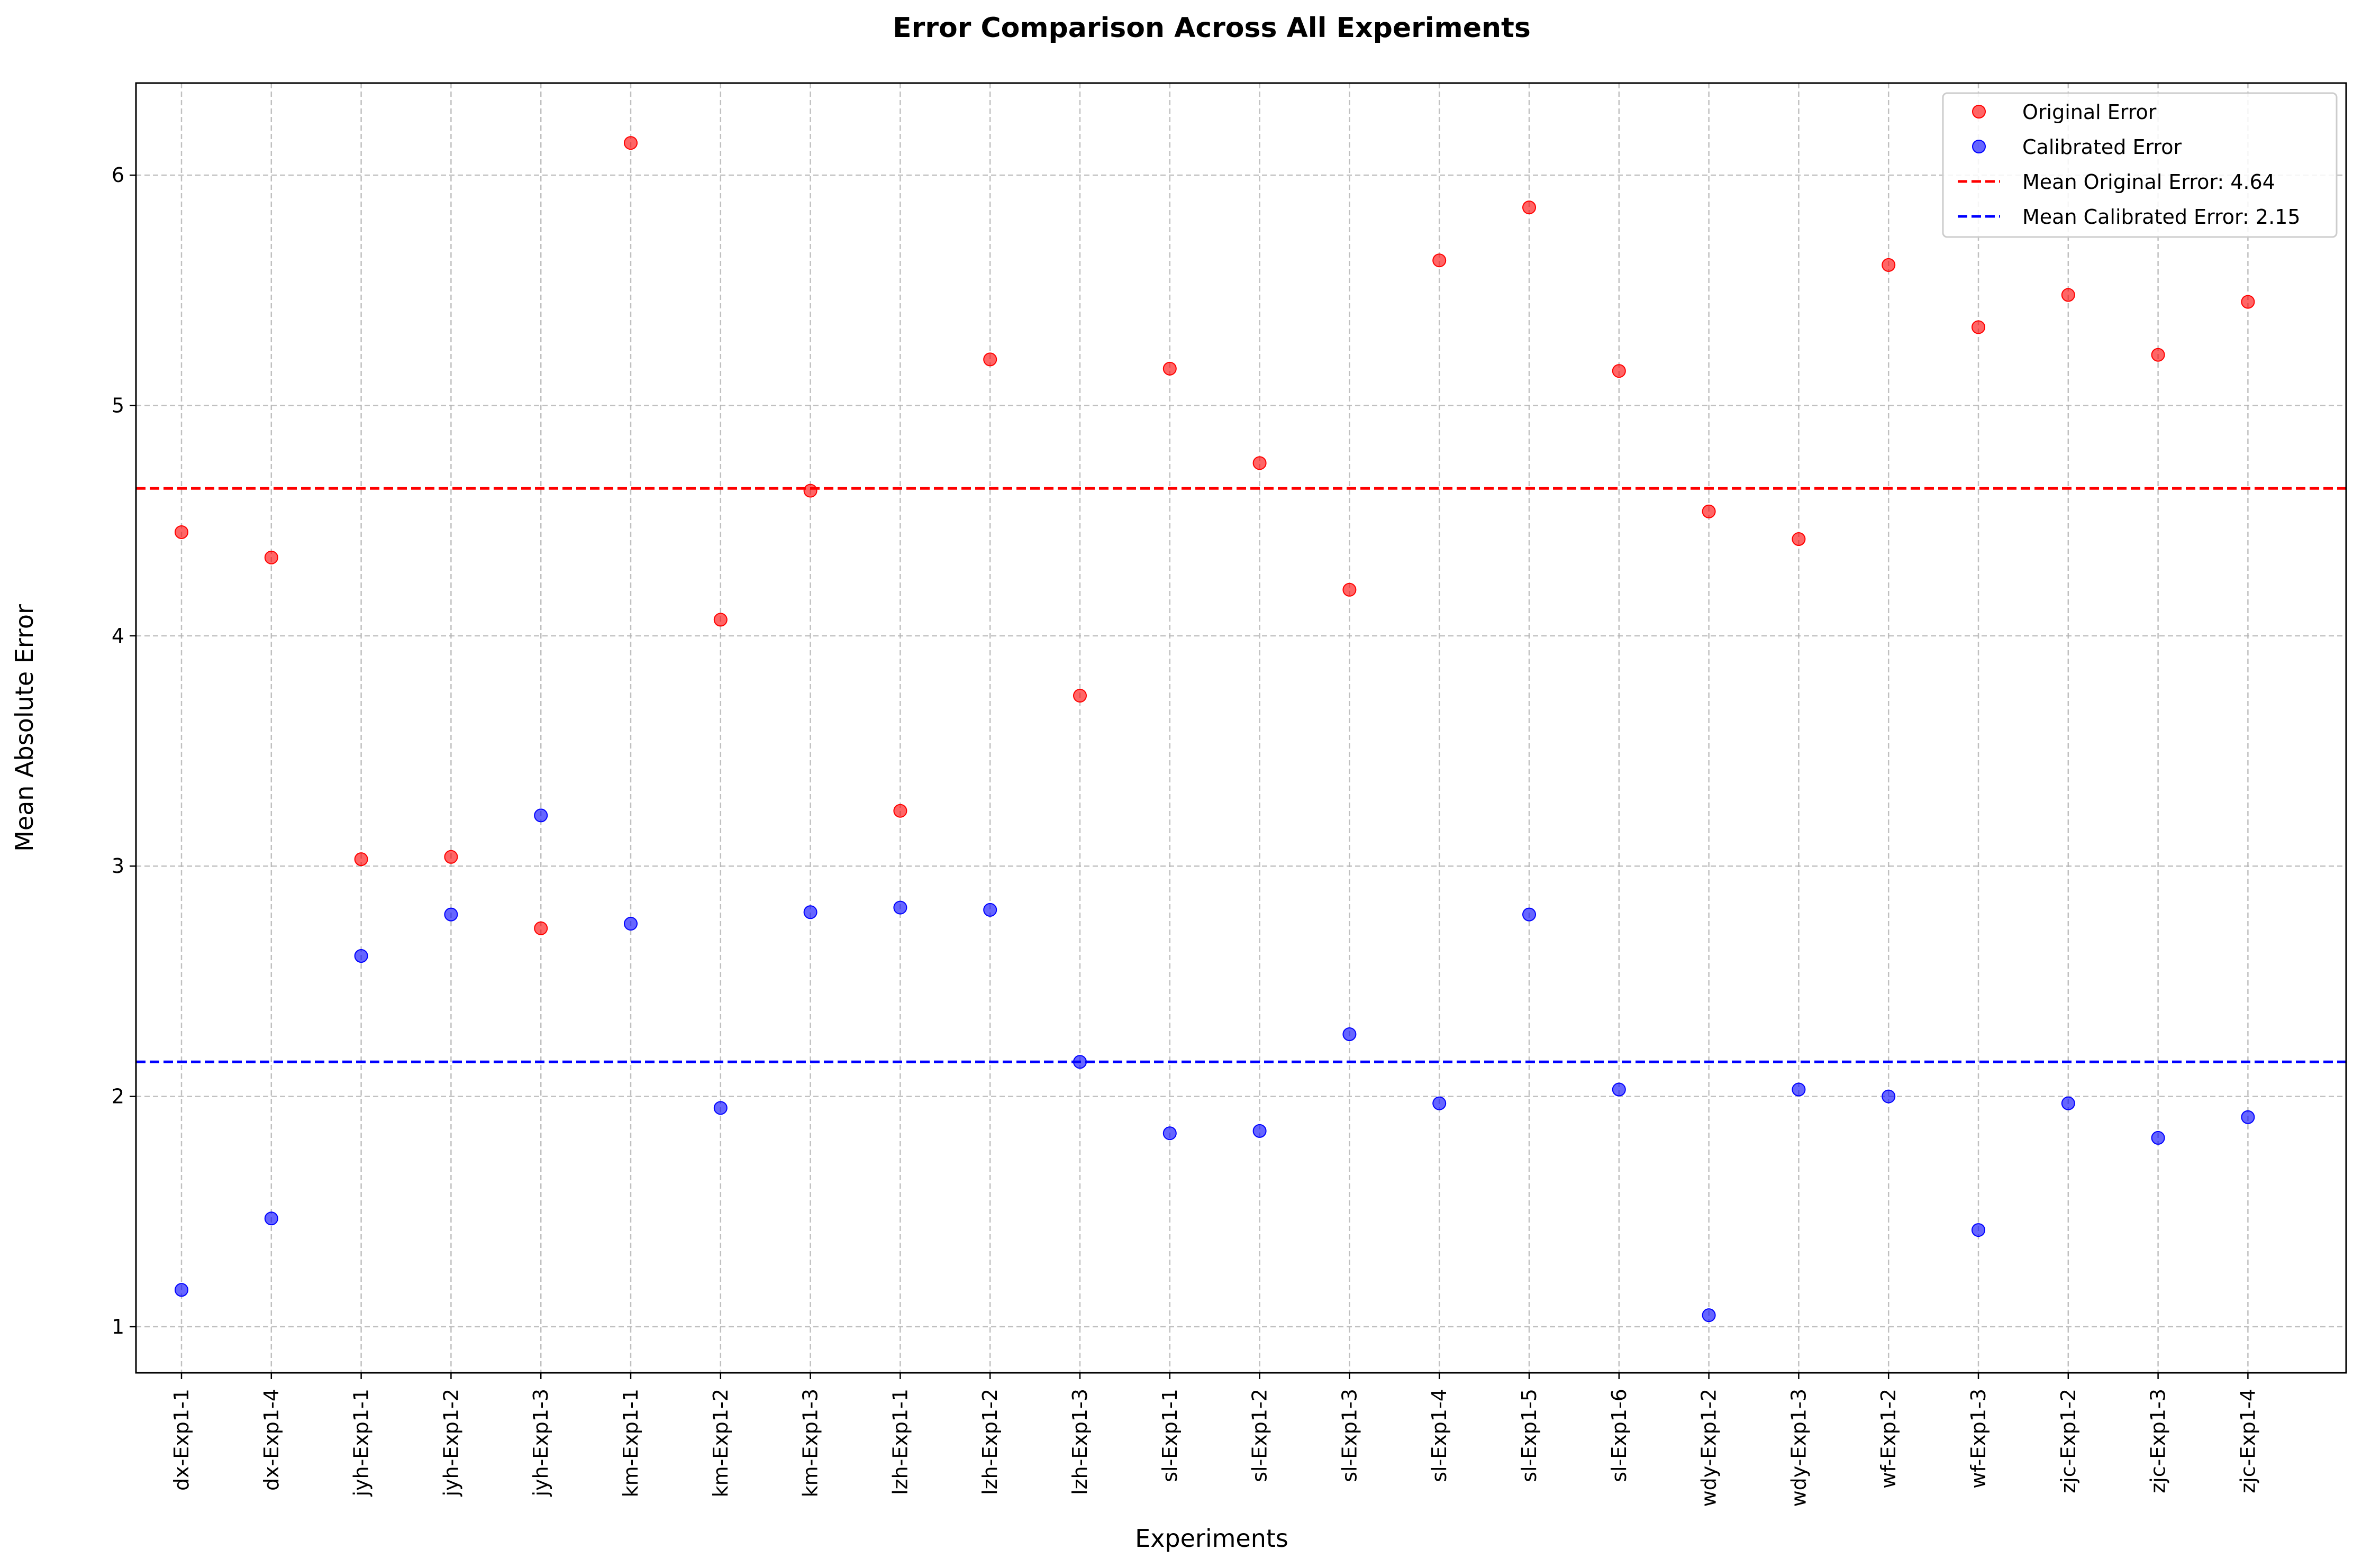 This screenshot has height=1568, width=2362. I want to click on x-tick-label: km-Exp1-2, so click(721, 1443).